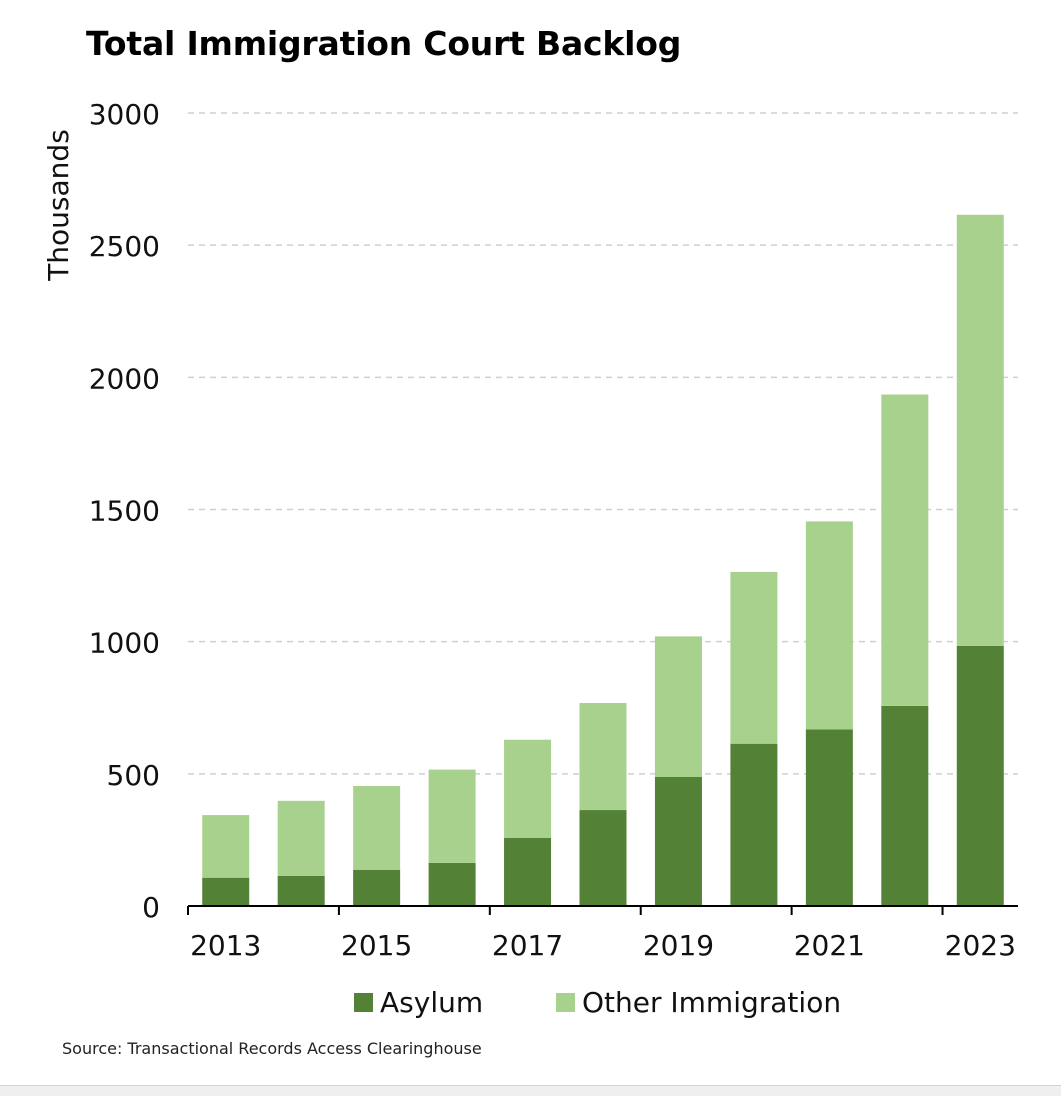 The height and width of the screenshot is (1096, 1061). Describe the element at coordinates (603, 858) in the screenshot. I see `bar-asylum-2018` at that location.